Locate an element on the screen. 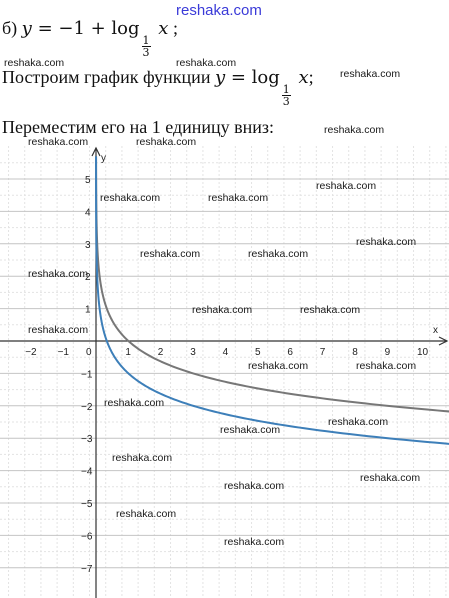 The width and height of the screenshot is (449, 598). task-line: б) y = −1 + log 1 3 x ; is located at coordinates (90, 38).